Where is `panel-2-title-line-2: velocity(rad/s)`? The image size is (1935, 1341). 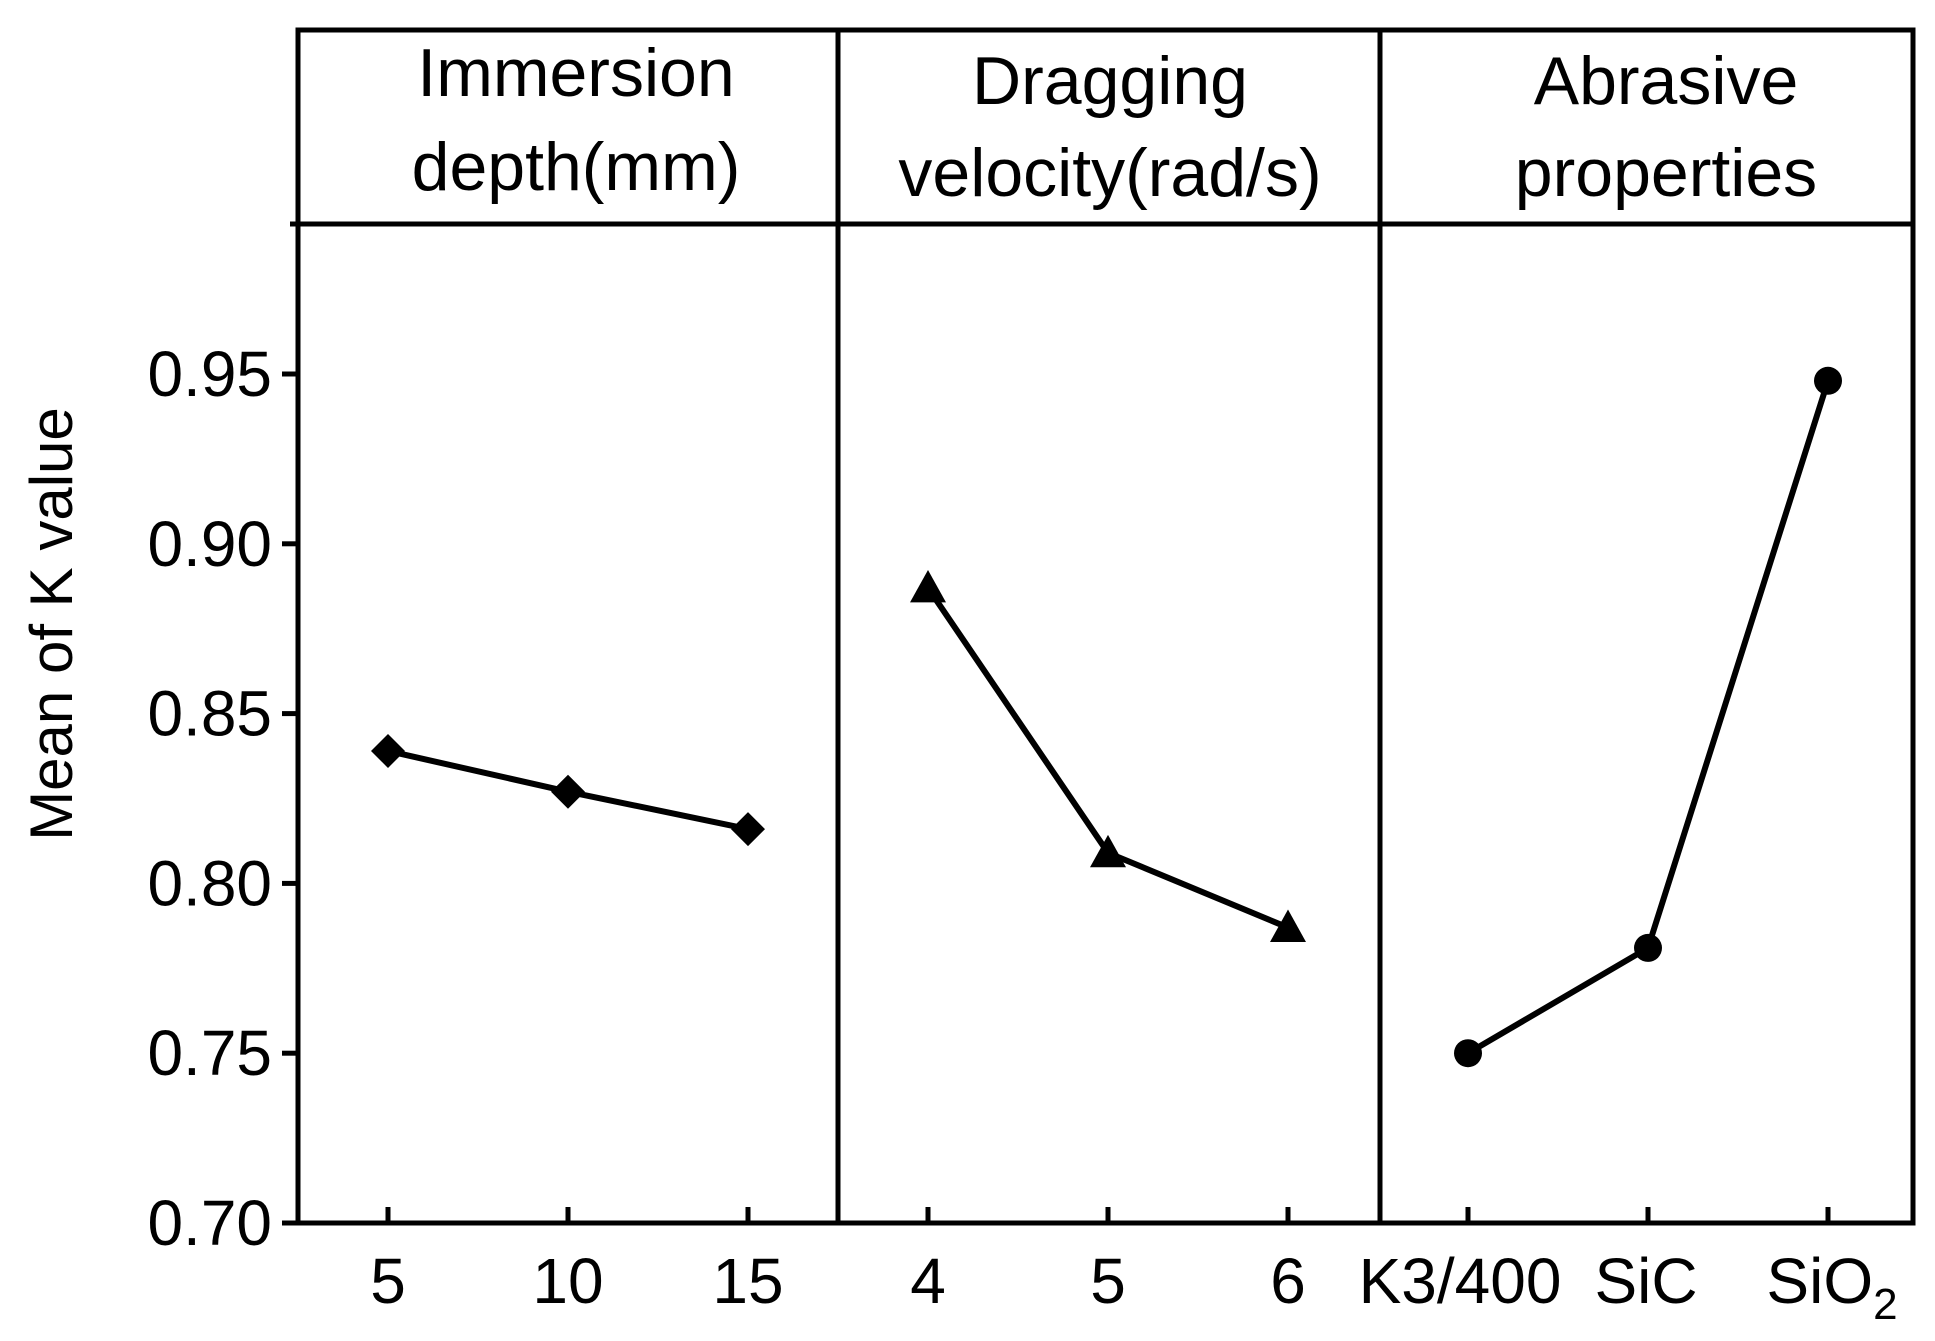
panel-2-title-line-2: velocity(rad/s) is located at coordinates (1109, 173).